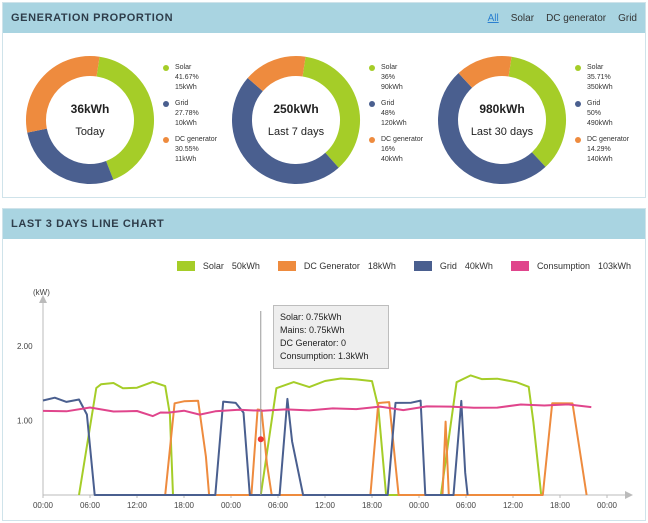 Image resolution: width=648 pixels, height=523 pixels. I want to click on donut-total-value: 36kWh, so click(90, 109).